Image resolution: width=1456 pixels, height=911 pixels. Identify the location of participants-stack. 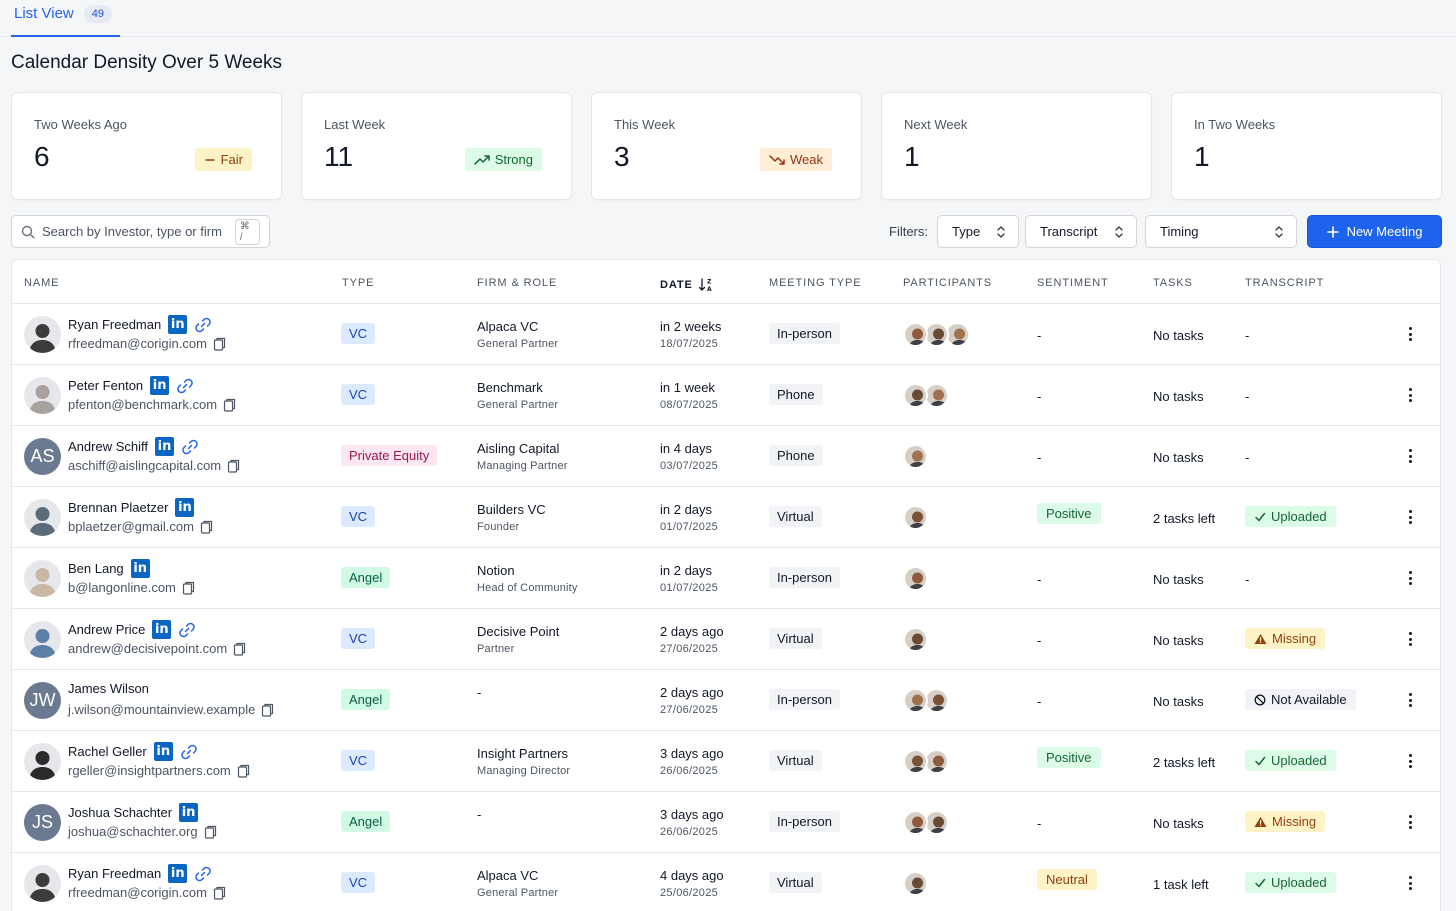
(915, 517).